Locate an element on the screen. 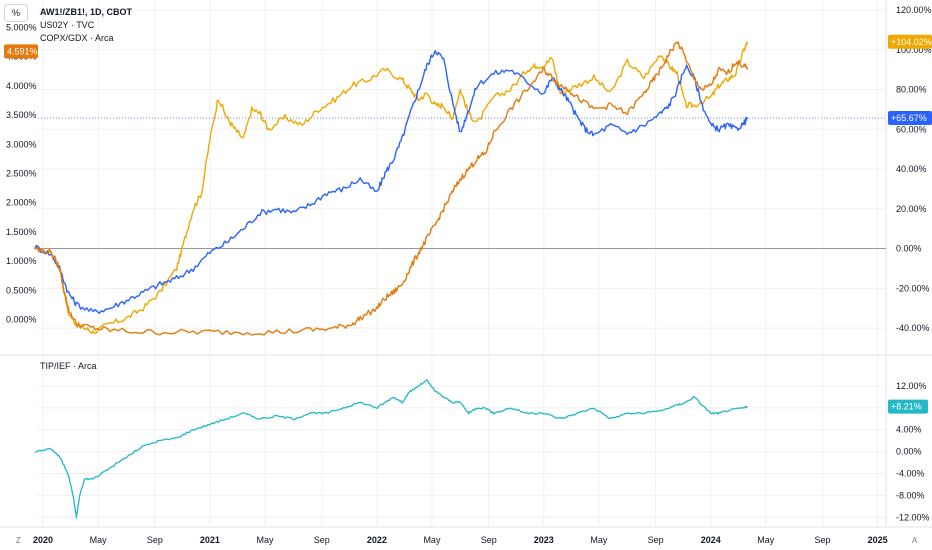 This screenshot has width=932, height=550. left-tick-label: 0.500% is located at coordinates (21, 290).